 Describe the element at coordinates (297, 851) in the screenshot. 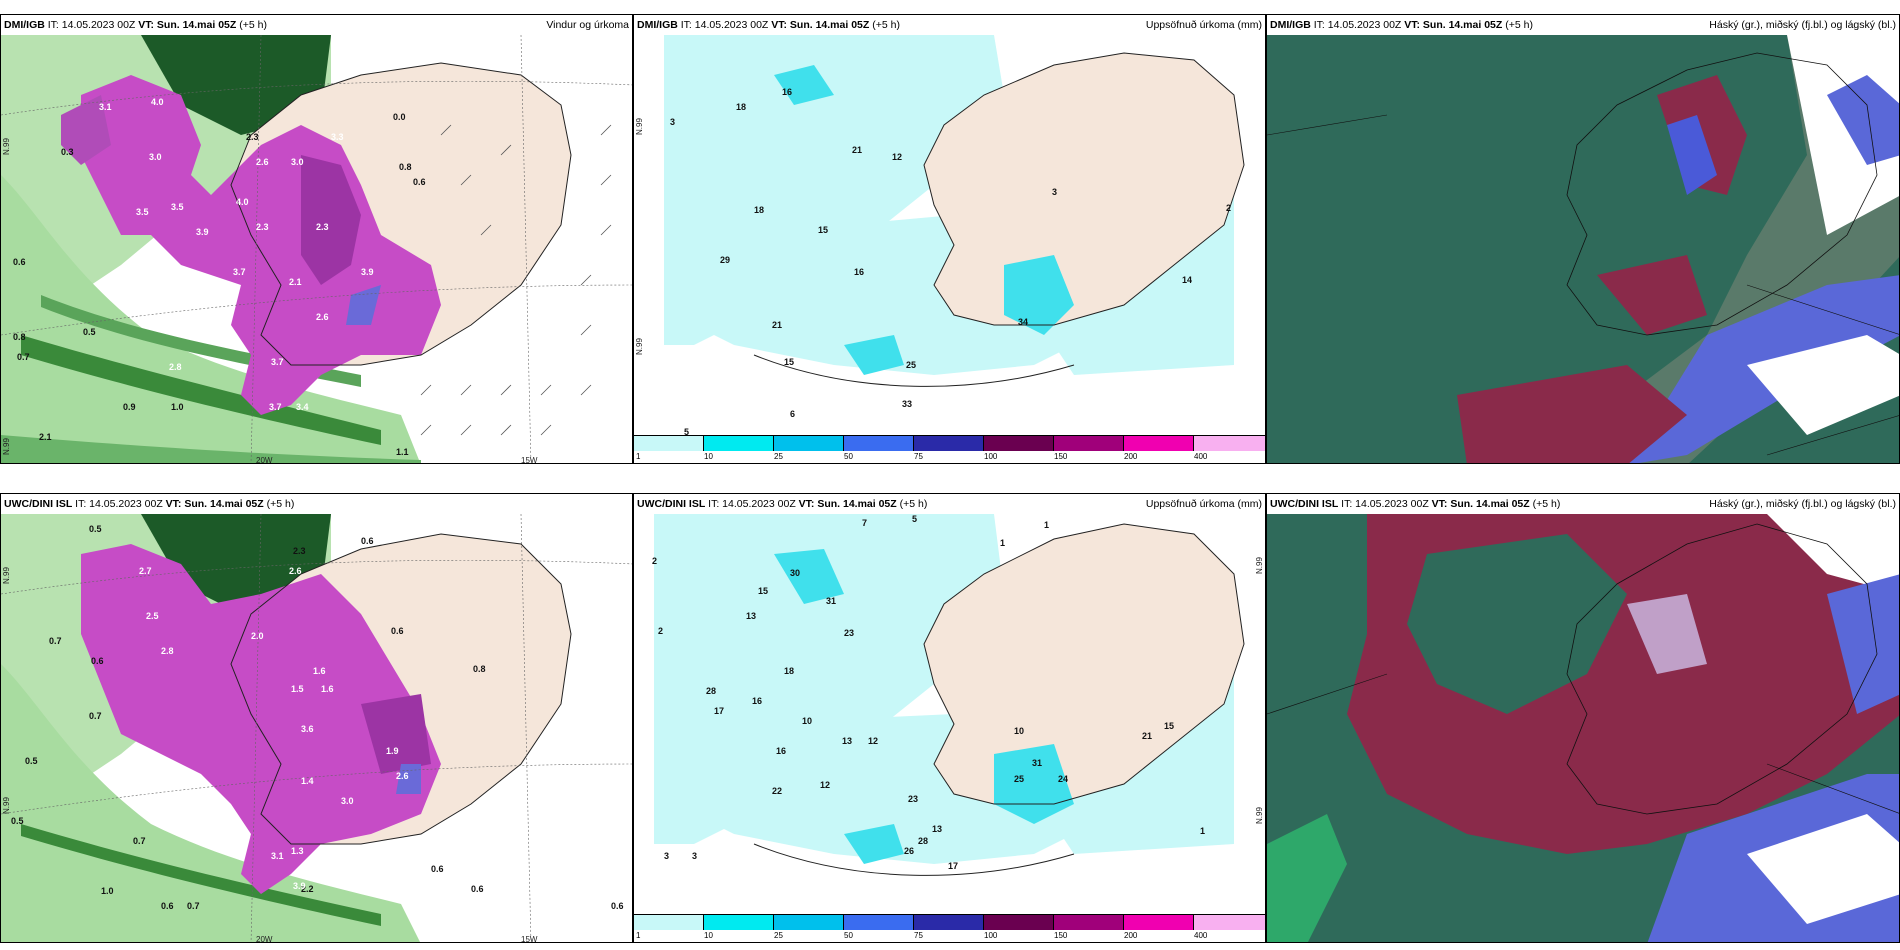

I see `precip-value: 1.3` at that location.